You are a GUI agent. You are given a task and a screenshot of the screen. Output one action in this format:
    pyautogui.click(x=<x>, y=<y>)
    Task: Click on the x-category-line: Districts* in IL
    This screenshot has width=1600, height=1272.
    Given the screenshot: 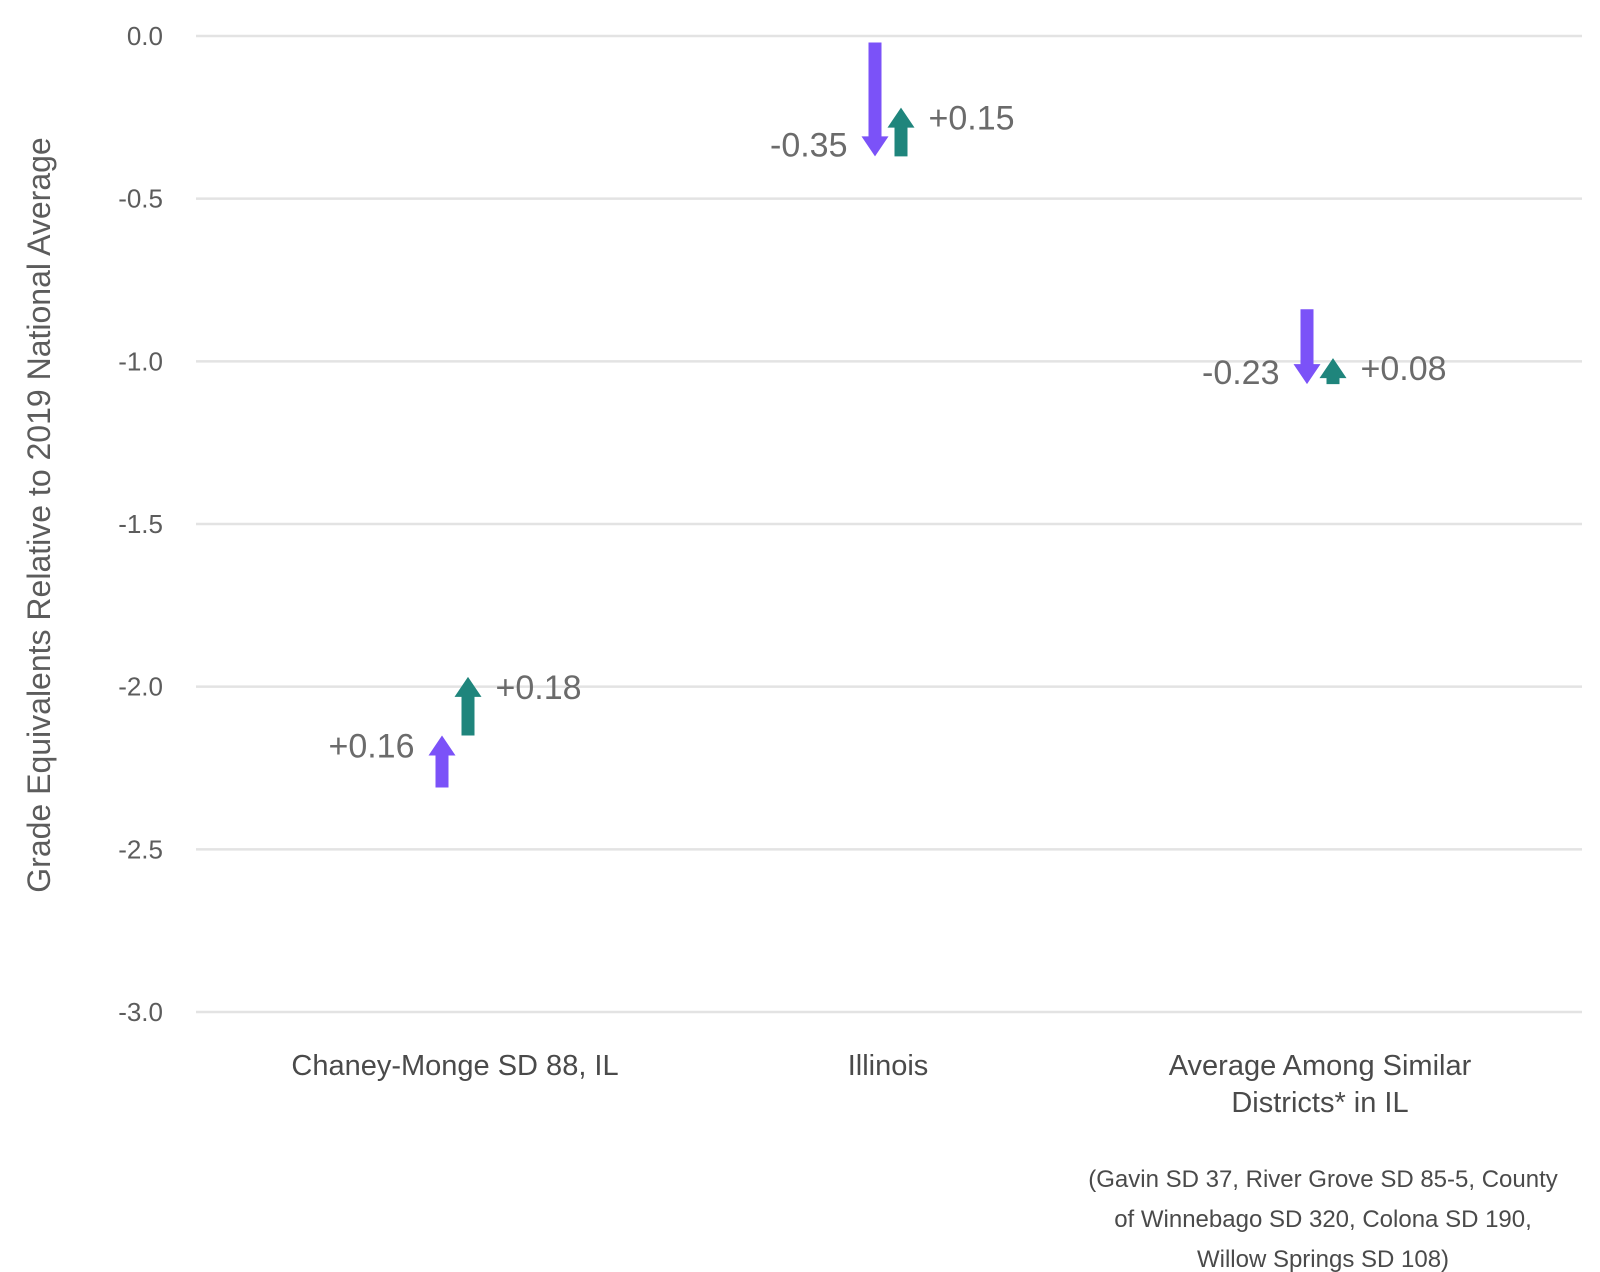 What is the action you would take?
    pyautogui.click(x=1319, y=1103)
    